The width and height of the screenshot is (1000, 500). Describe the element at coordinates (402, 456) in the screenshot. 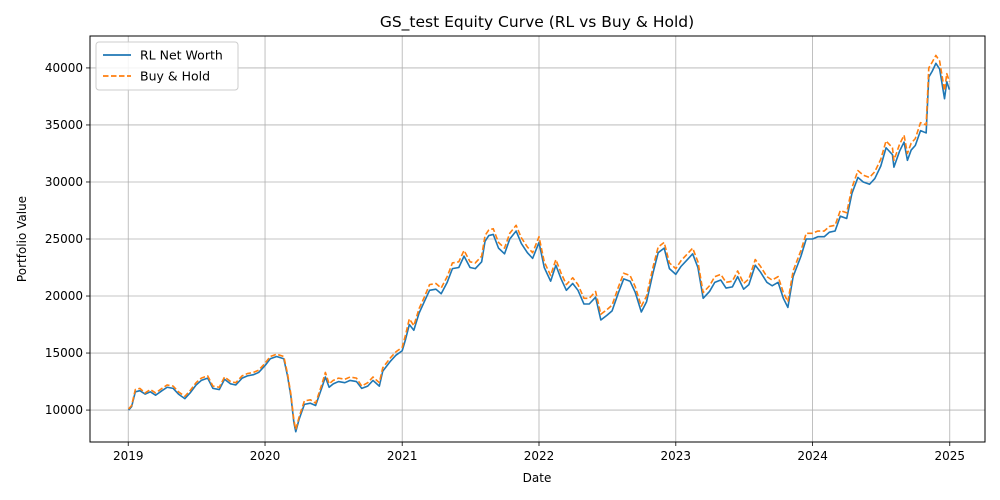

I see `x-tick-label: 2021` at that location.